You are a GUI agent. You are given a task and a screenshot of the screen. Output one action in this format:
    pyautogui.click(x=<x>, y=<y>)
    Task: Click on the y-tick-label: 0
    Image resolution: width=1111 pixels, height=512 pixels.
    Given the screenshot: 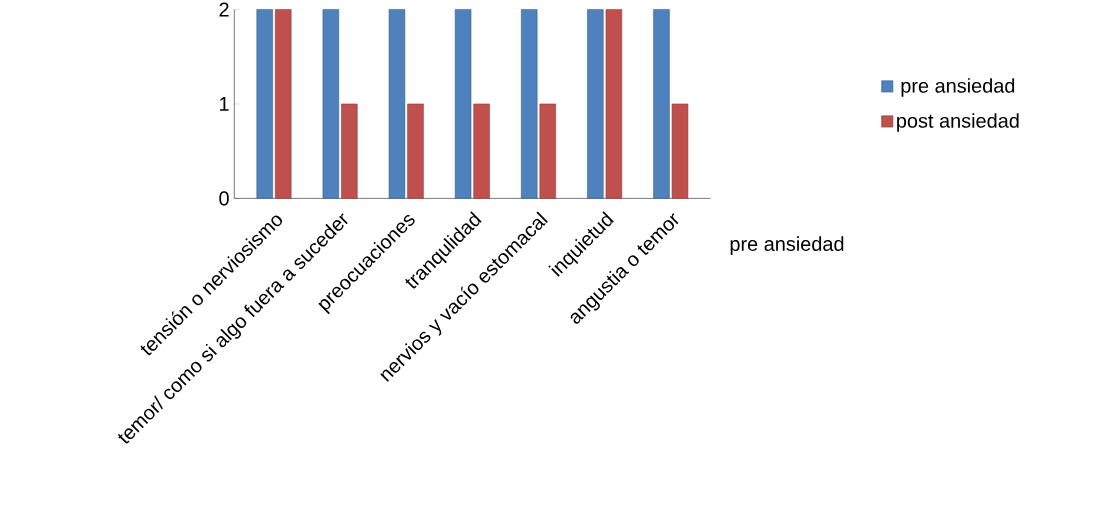 What is the action you would take?
    pyautogui.click(x=224, y=198)
    